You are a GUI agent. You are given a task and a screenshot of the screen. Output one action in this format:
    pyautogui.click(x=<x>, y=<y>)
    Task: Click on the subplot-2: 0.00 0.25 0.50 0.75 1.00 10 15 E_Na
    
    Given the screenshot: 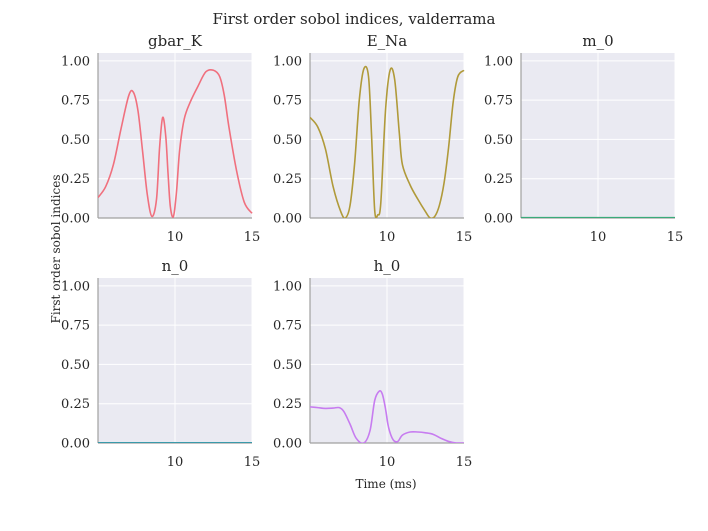 What is the action you would take?
    pyautogui.click(x=372, y=138)
    